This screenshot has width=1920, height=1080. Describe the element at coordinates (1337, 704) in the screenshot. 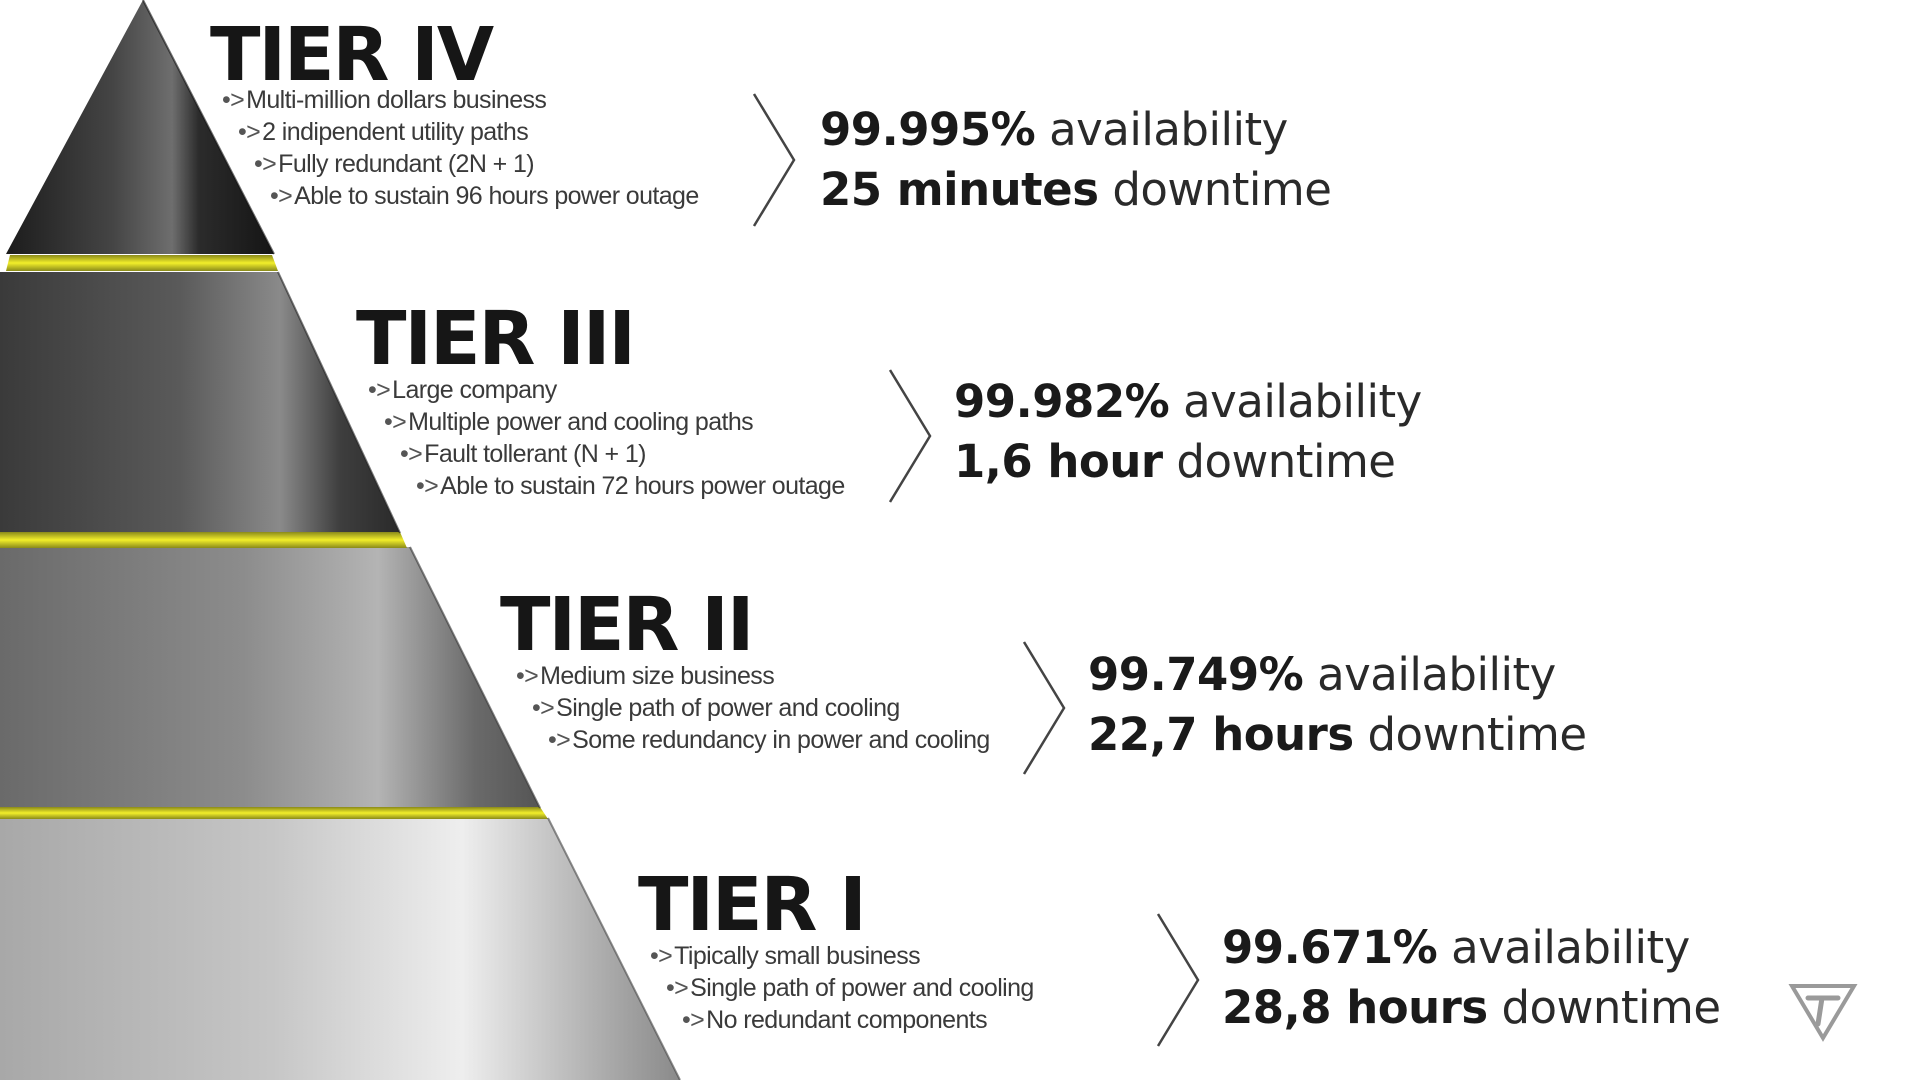

I see `tier-2-stats: 99.749% availability 22,7 hours downtime` at that location.